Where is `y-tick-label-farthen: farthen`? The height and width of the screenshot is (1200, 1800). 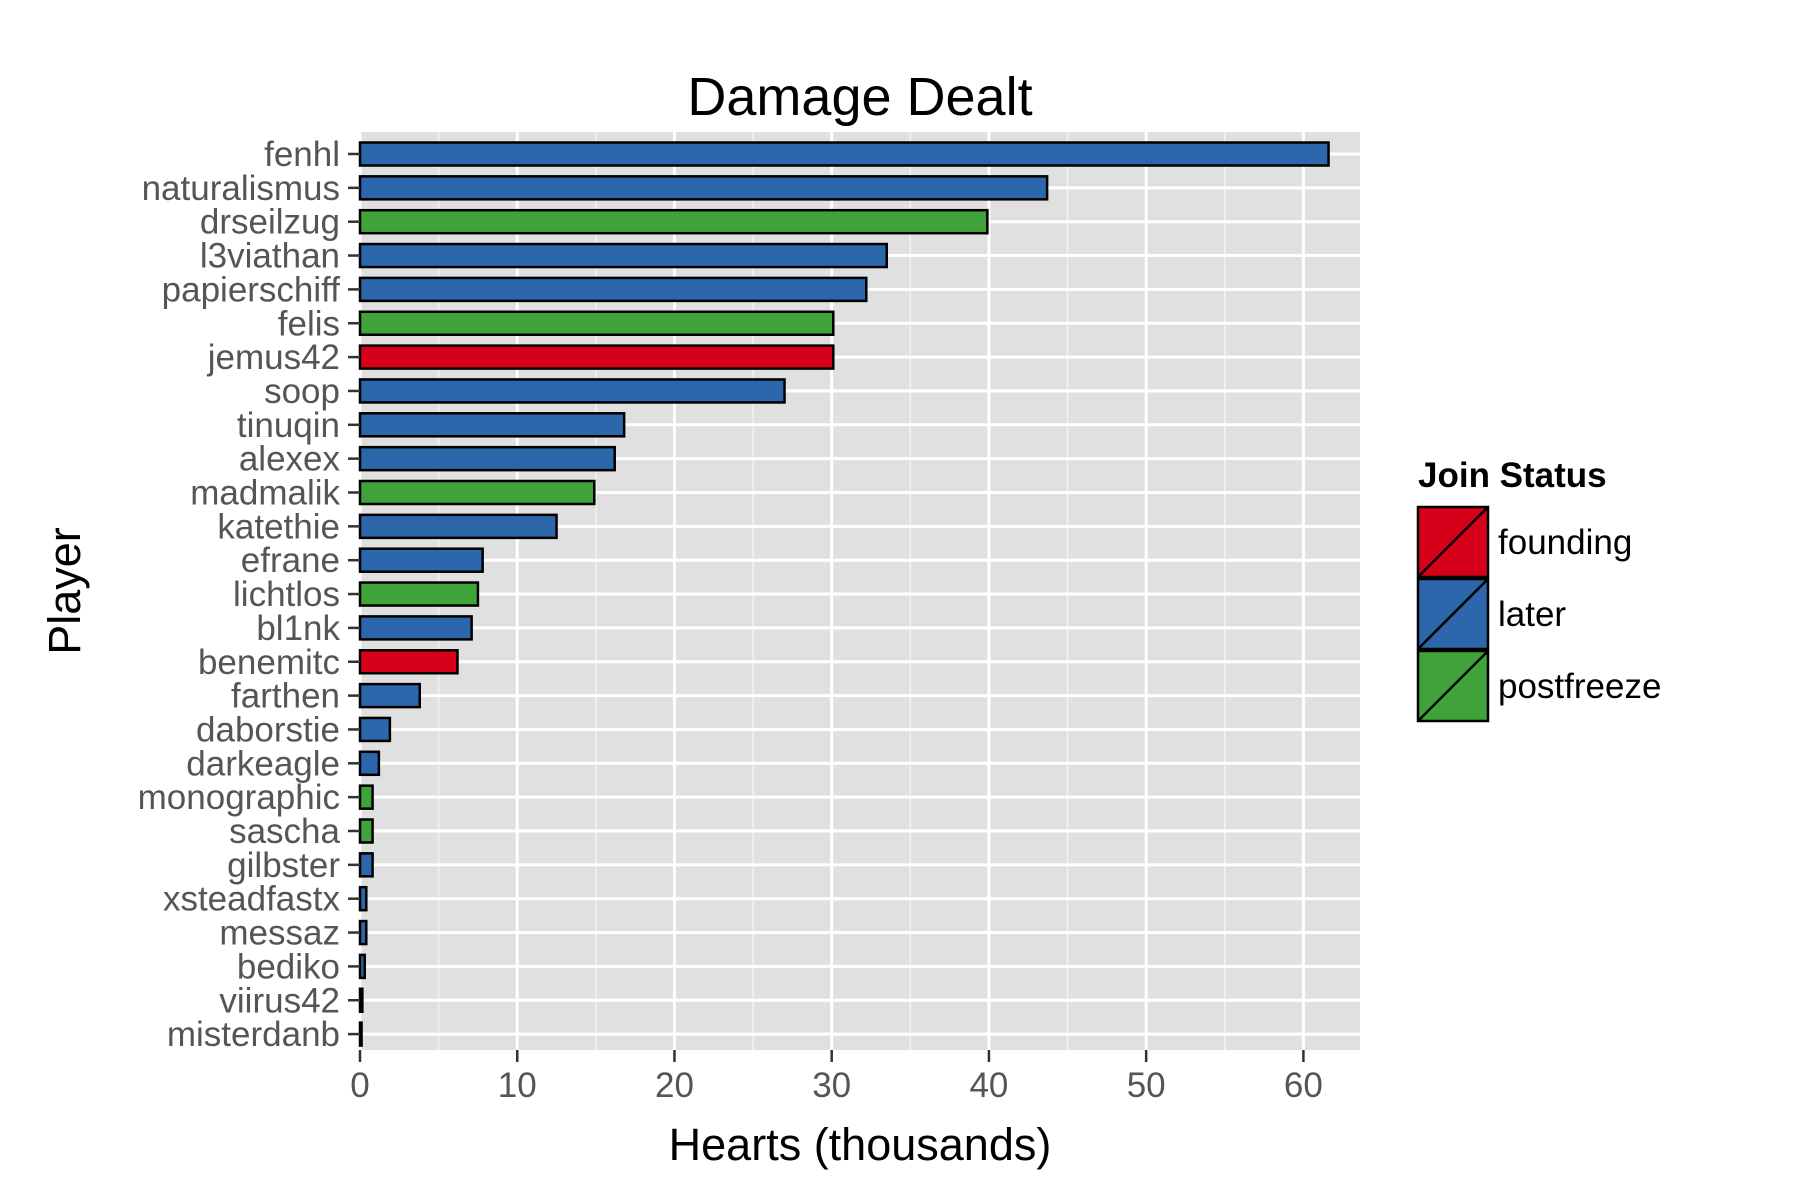 y-tick-label-farthen: farthen is located at coordinates (285, 696).